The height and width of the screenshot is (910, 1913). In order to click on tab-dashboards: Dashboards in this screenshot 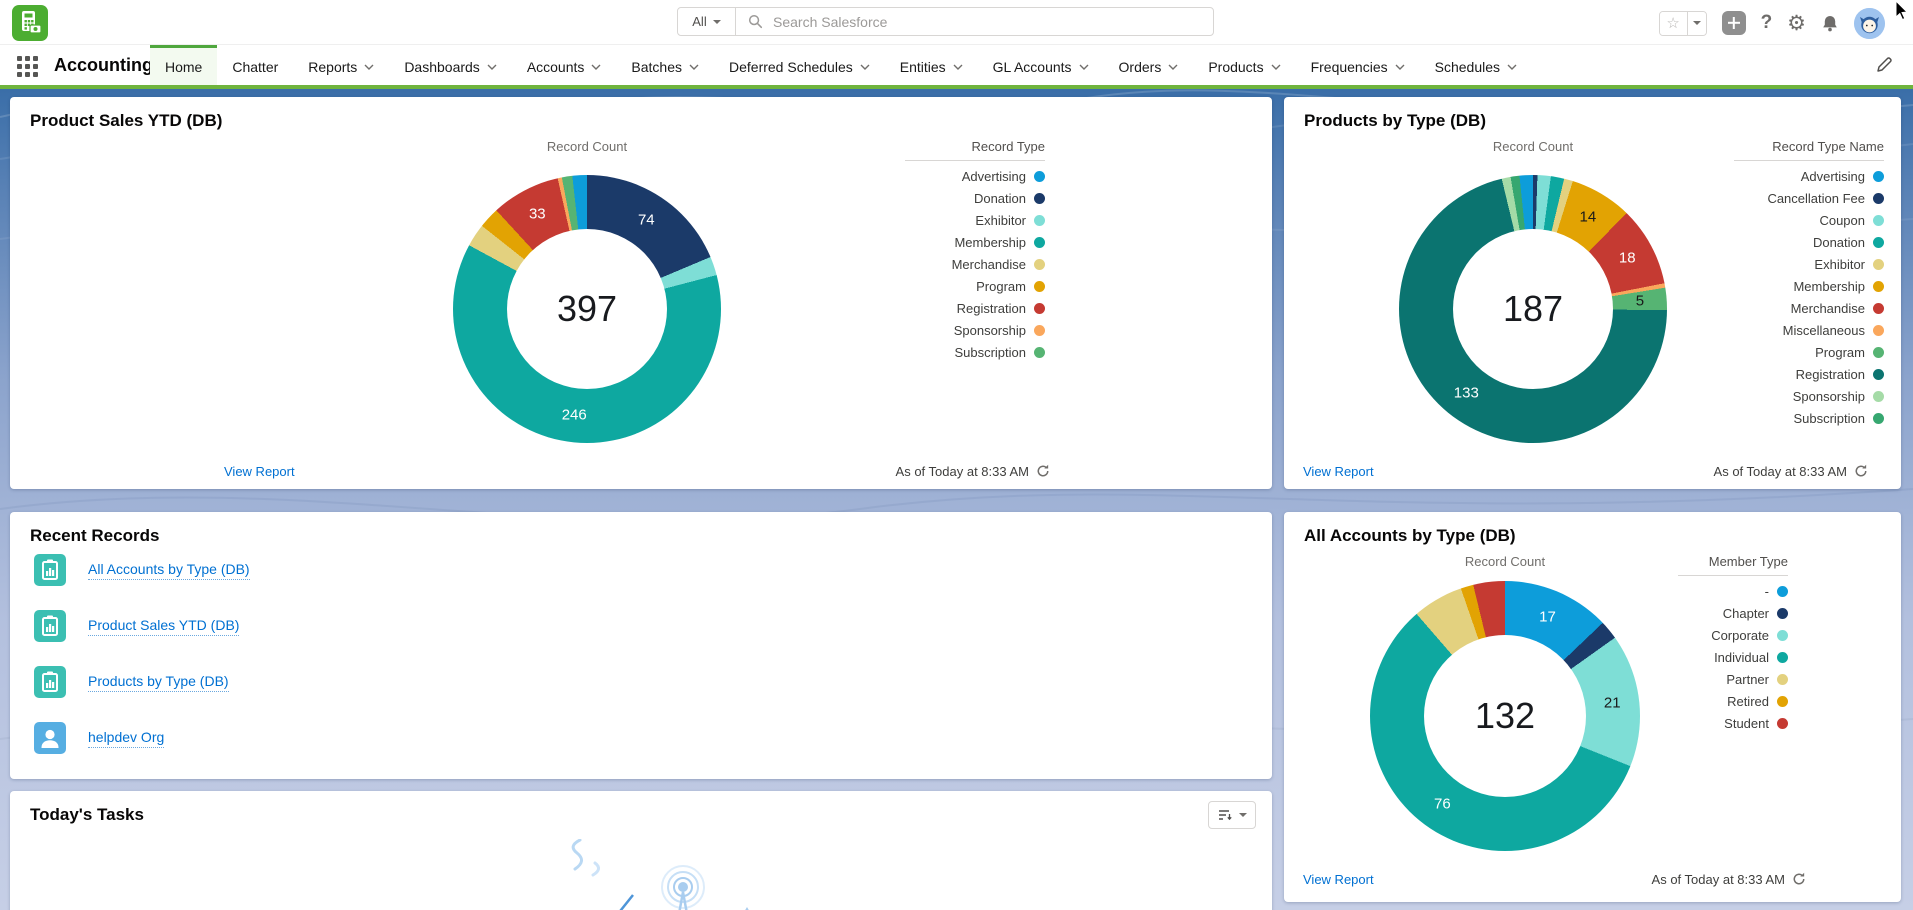, I will do `click(450, 65)`.